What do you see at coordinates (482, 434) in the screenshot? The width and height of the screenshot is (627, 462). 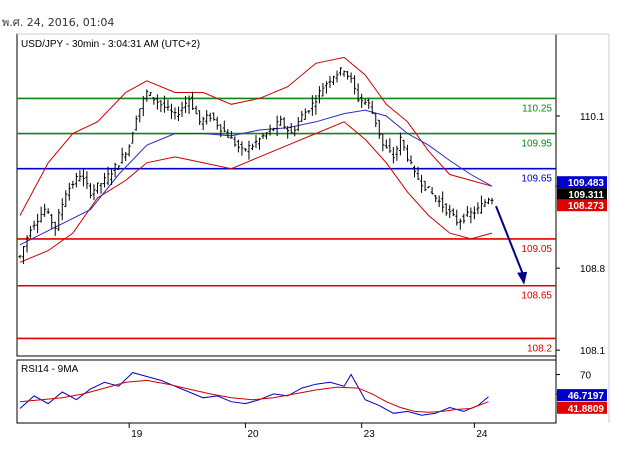 I see `x-tick-label: 24` at bounding box center [482, 434].